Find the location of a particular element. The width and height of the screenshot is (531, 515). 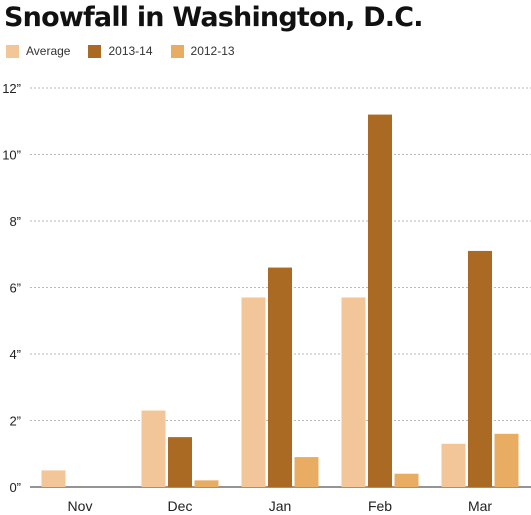

y-tick-label: 10” is located at coordinates (11, 155).